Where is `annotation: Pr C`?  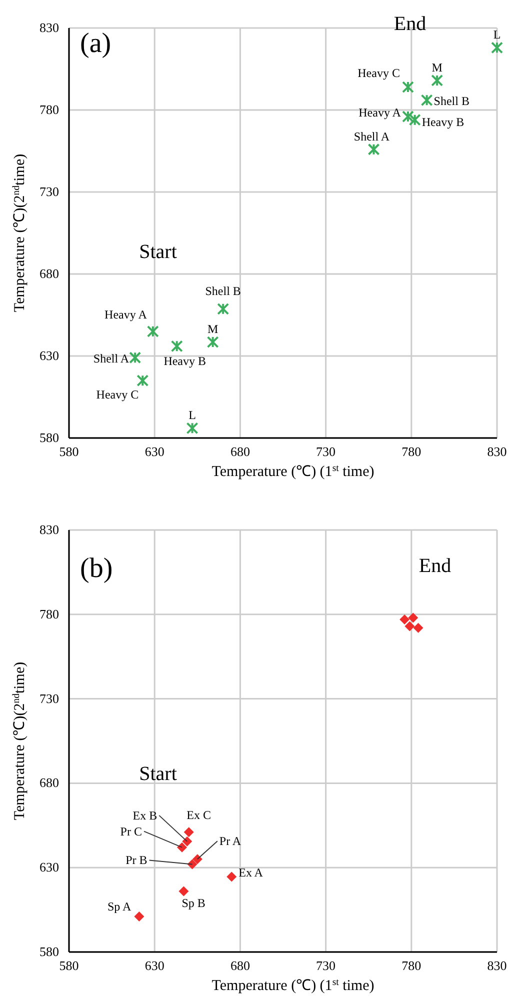 annotation: Pr C is located at coordinates (131, 831).